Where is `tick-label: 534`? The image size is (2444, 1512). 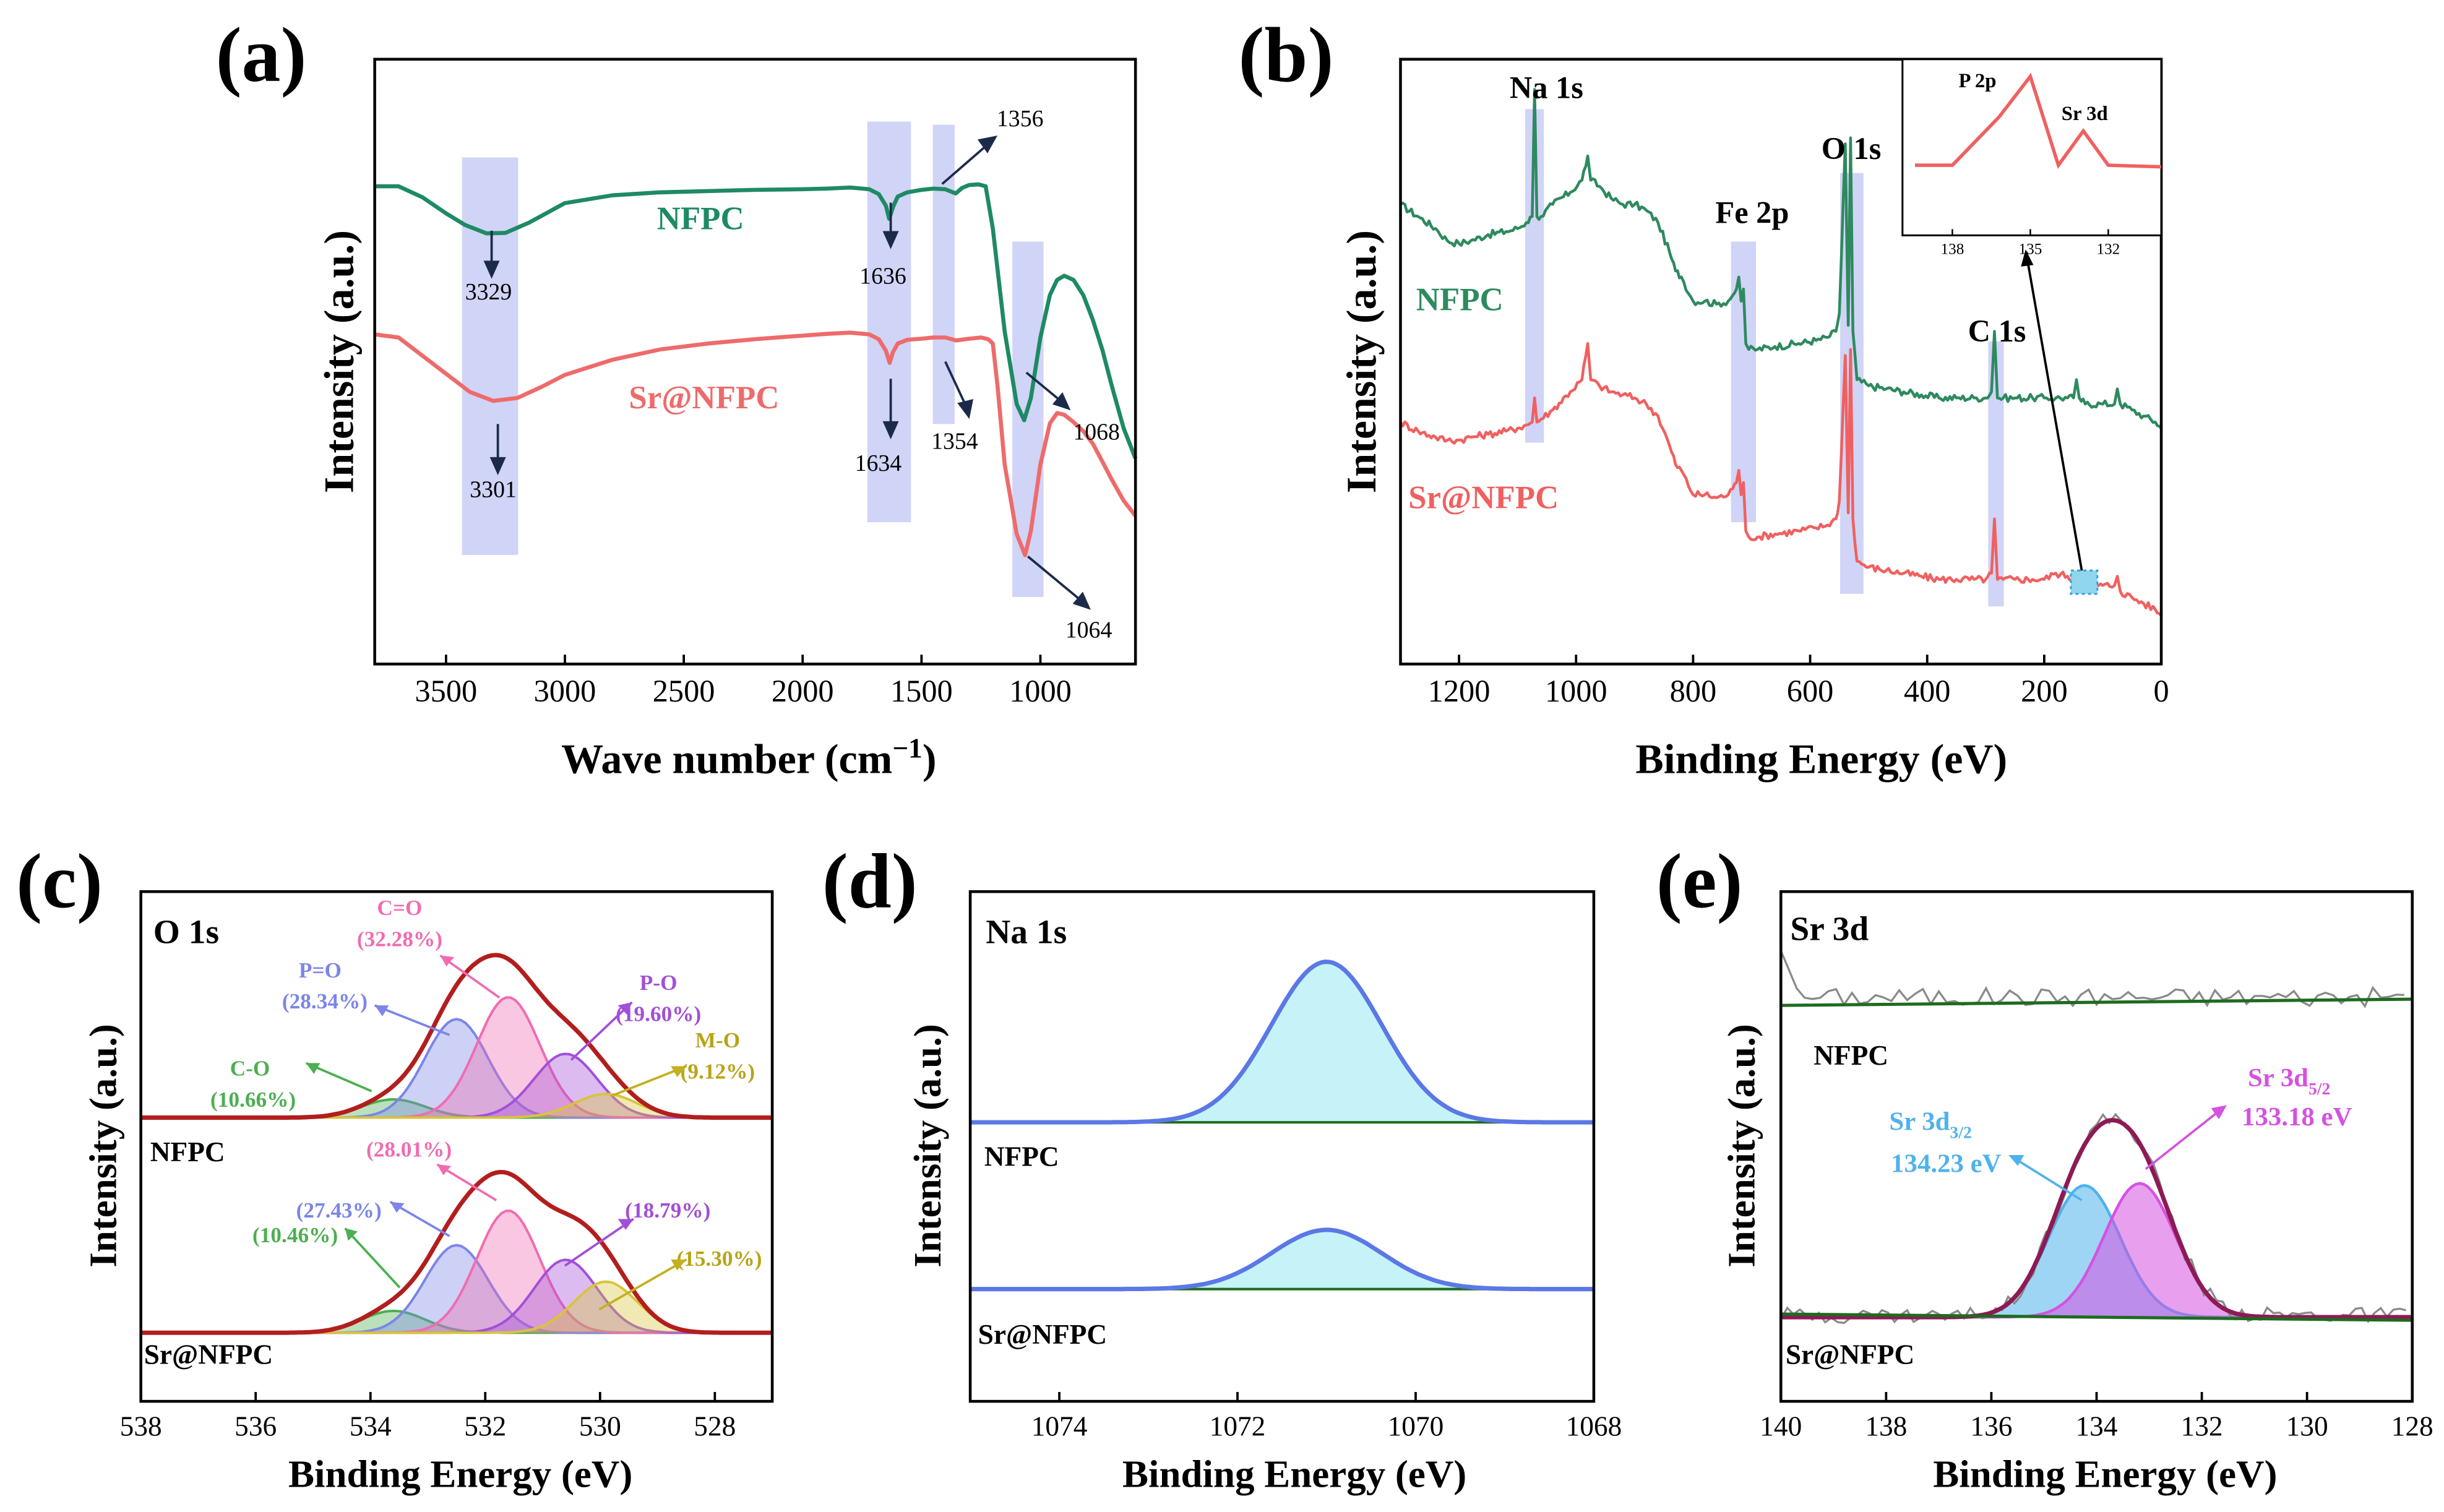
tick-label: 534 is located at coordinates (371, 1426).